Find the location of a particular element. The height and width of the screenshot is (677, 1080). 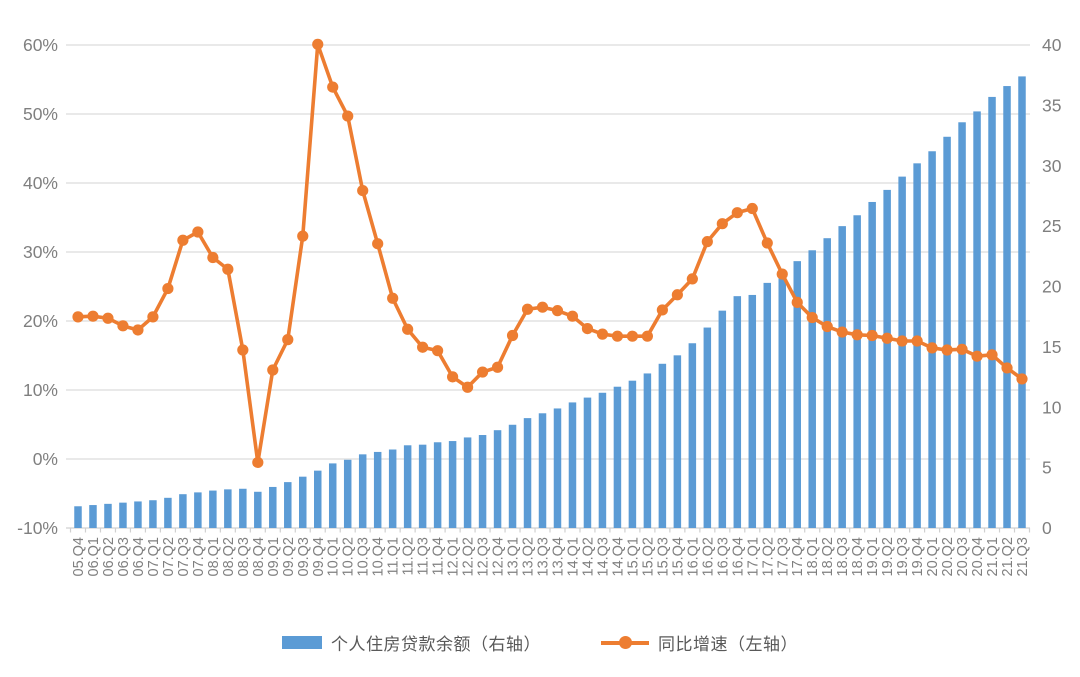

x-axis-label: 20.Q1 is located at coordinates (933, 557).